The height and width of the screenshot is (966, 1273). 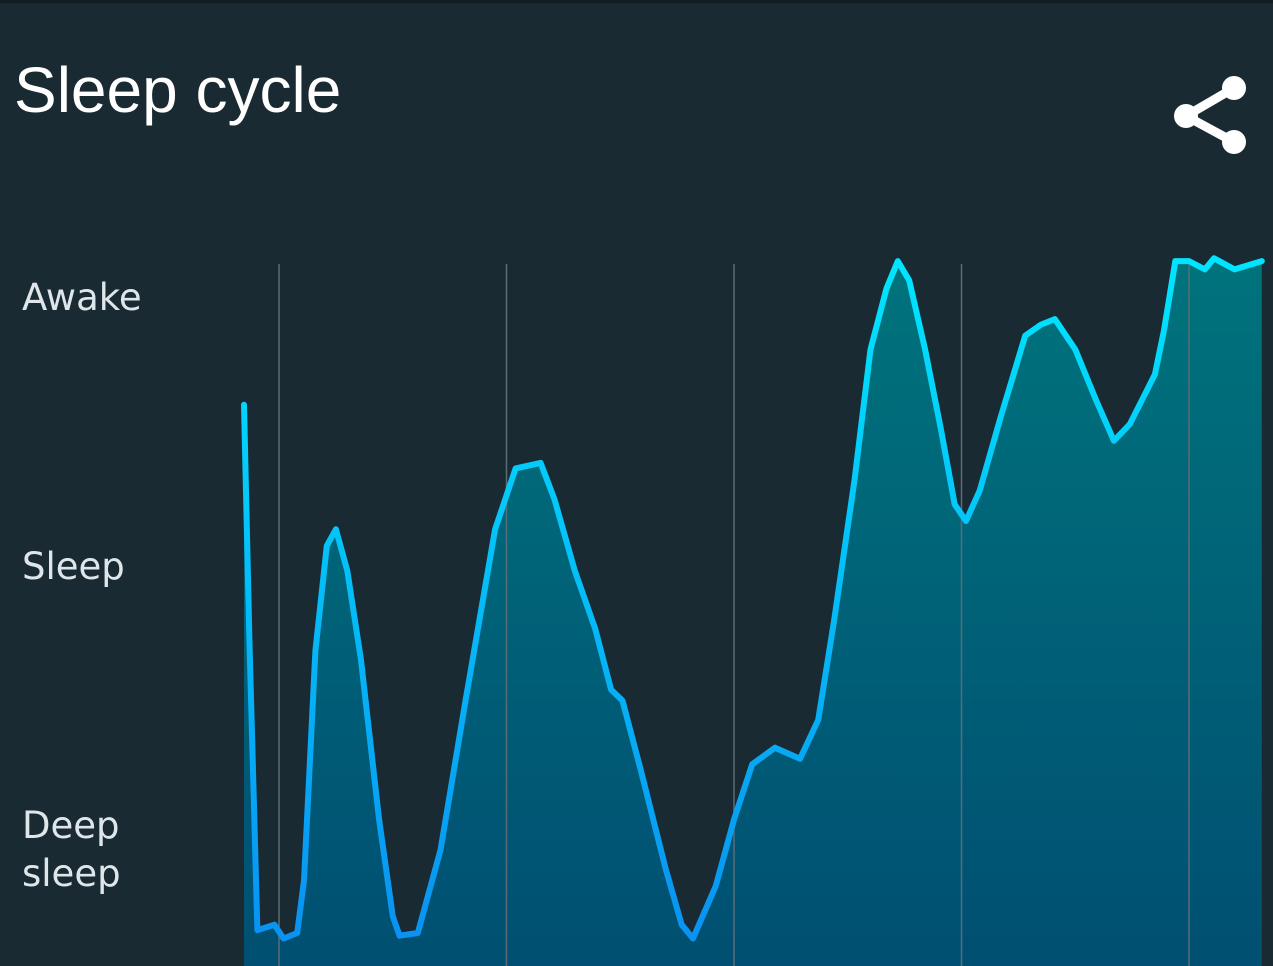 What do you see at coordinates (82, 297) in the screenshot?
I see `y-label-awake: Awake` at bounding box center [82, 297].